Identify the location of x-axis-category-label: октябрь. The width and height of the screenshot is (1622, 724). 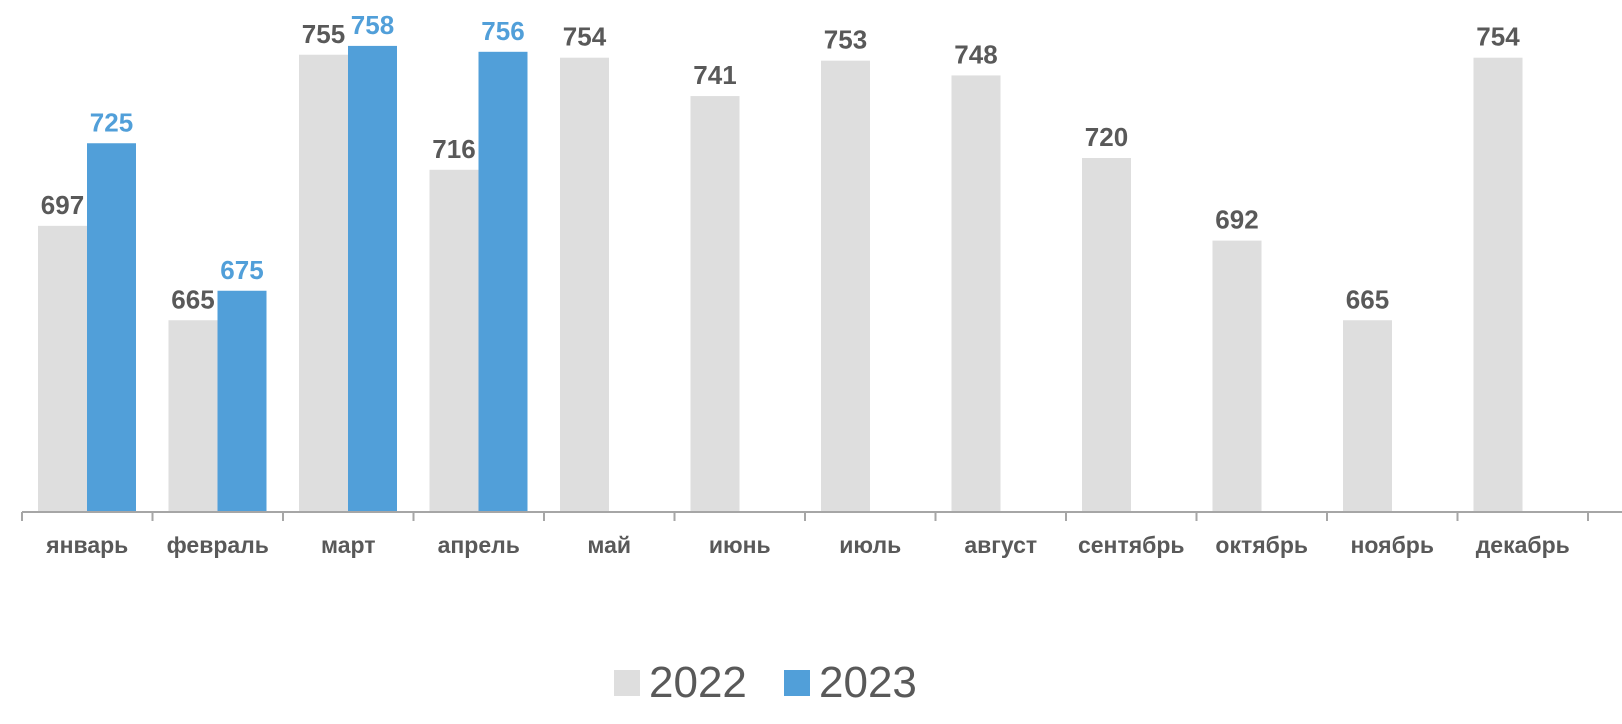
(1261, 545).